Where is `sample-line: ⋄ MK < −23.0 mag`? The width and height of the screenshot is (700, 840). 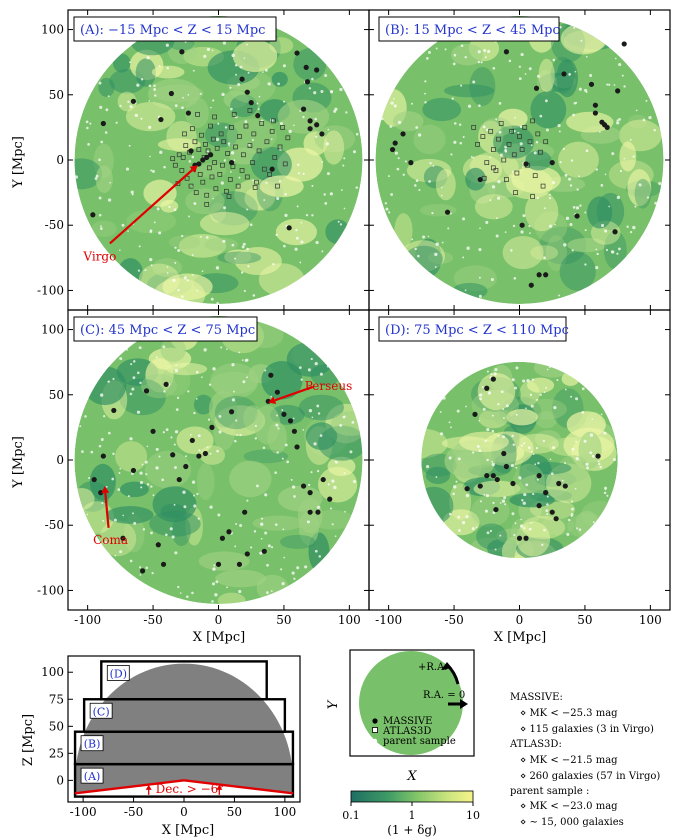
sample-line: ⋄ MK < −23.0 mag is located at coordinates (569, 806).